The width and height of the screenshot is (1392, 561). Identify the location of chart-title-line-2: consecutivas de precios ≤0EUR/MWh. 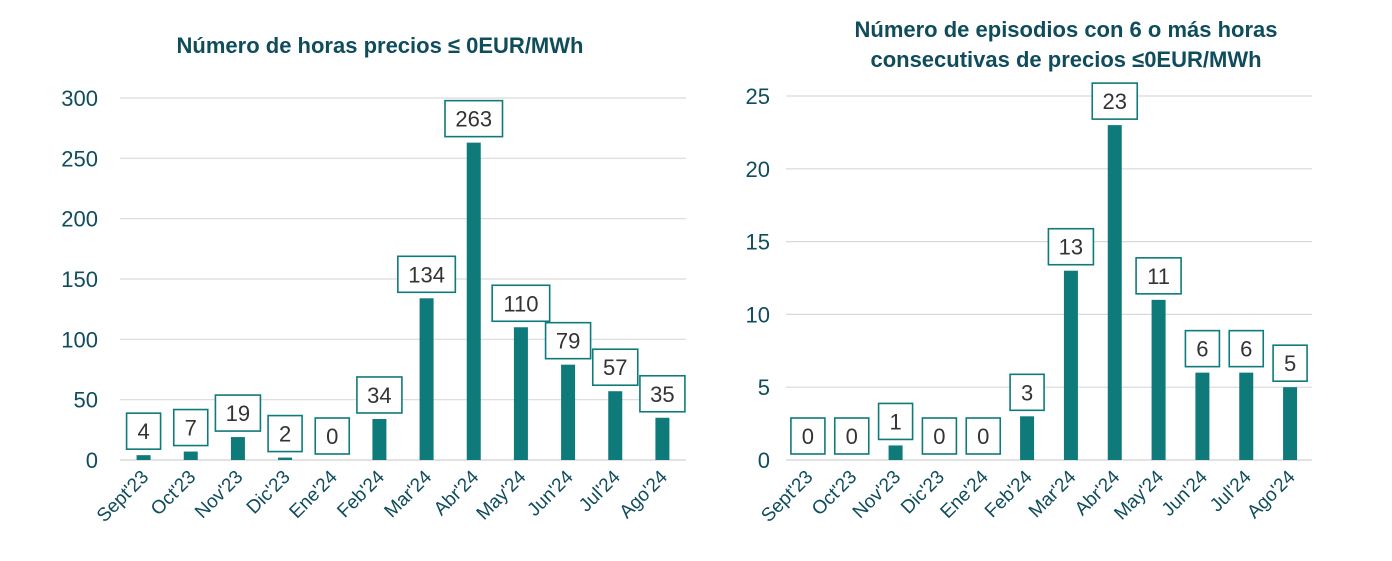
(1065, 59).